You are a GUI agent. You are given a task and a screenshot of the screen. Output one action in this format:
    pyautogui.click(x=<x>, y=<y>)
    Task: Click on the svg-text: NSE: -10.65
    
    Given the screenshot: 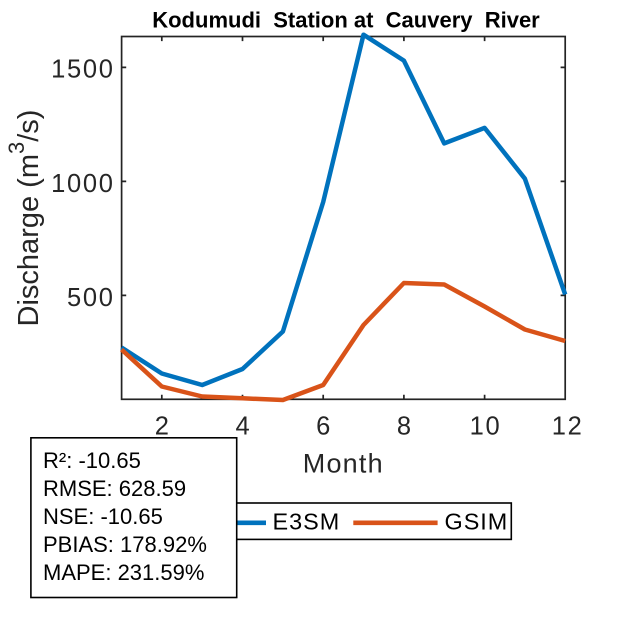 What is the action you would take?
    pyautogui.click(x=103, y=516)
    